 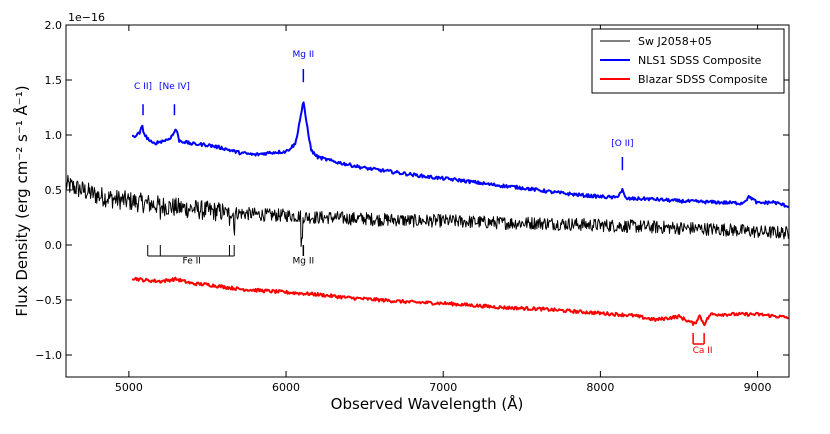 What do you see at coordinates (675, 41) in the screenshot?
I see `legend-label: Sw J2058+05` at bounding box center [675, 41].